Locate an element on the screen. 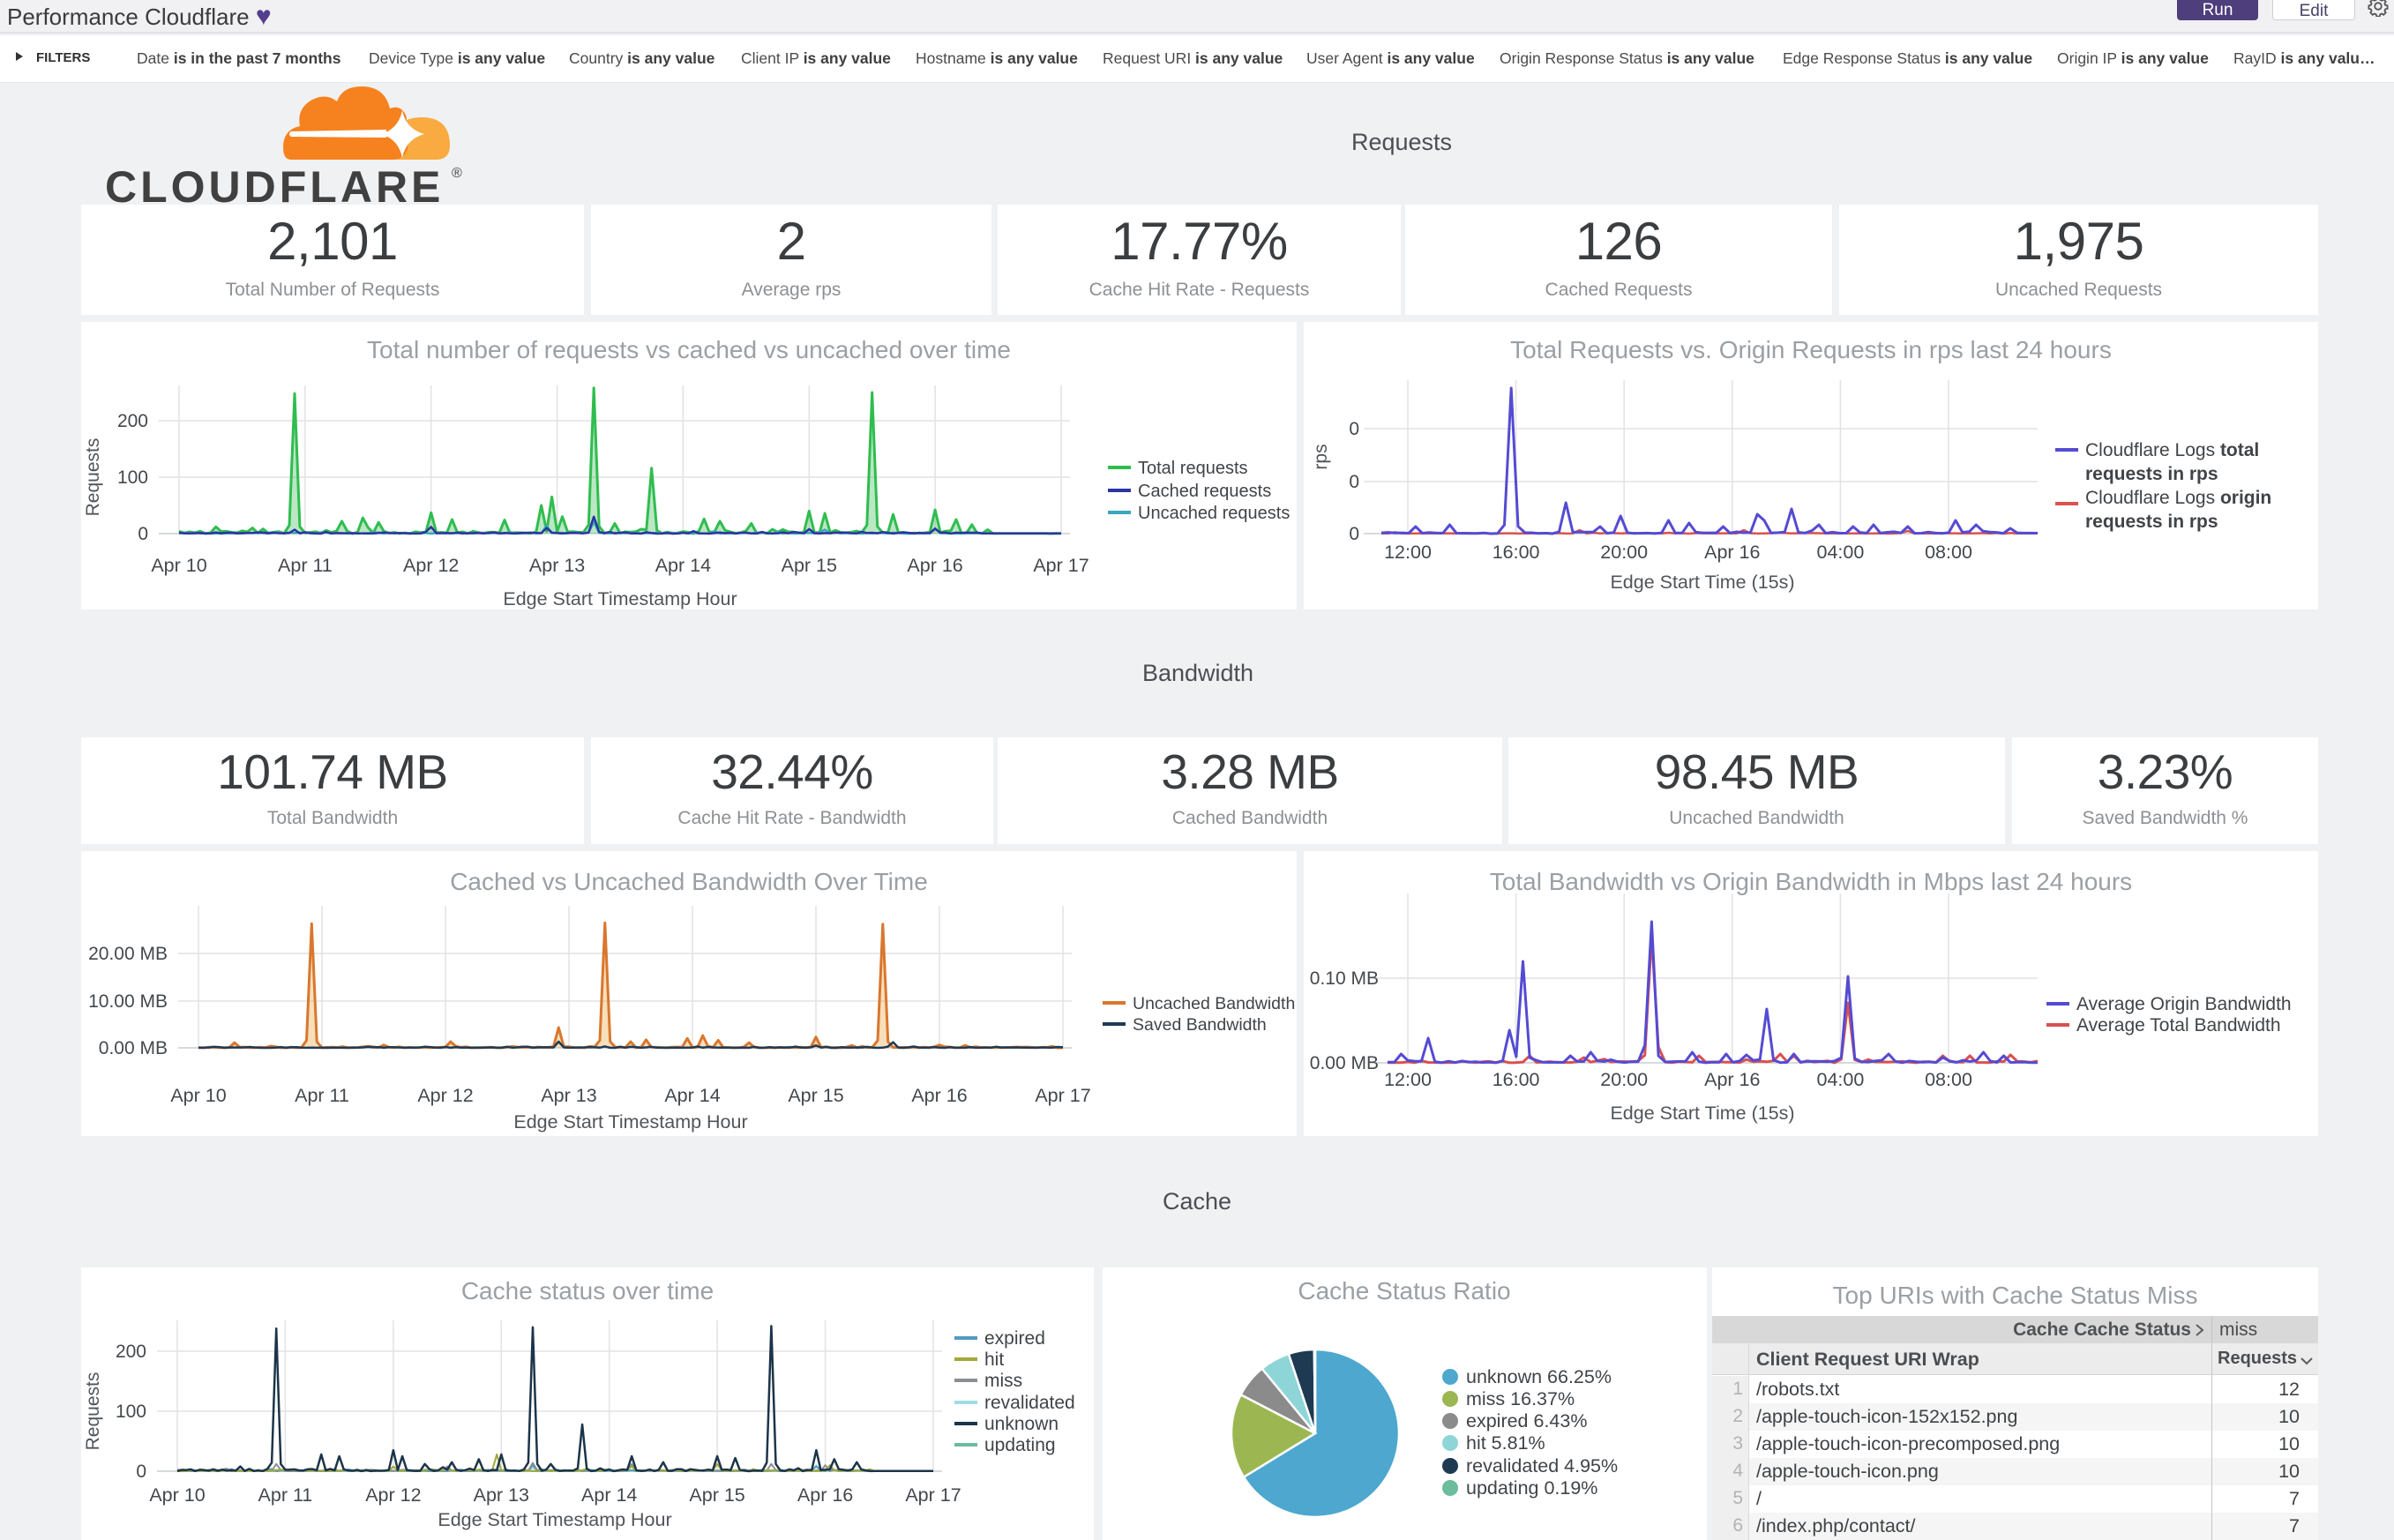 This screenshot has height=1540, width=2394. svg-text:Cached vs Uncached Bandwidth O: Cached vs Uncached Bandwidth Over Time is located at coordinates (689, 881).